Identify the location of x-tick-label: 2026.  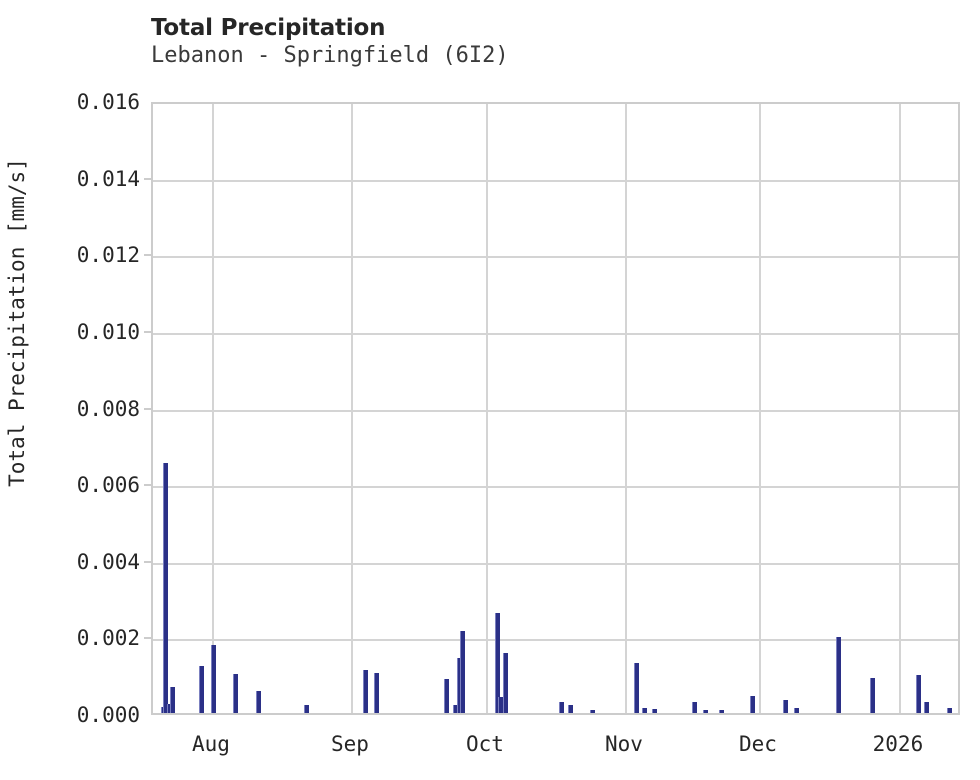
(898, 744).